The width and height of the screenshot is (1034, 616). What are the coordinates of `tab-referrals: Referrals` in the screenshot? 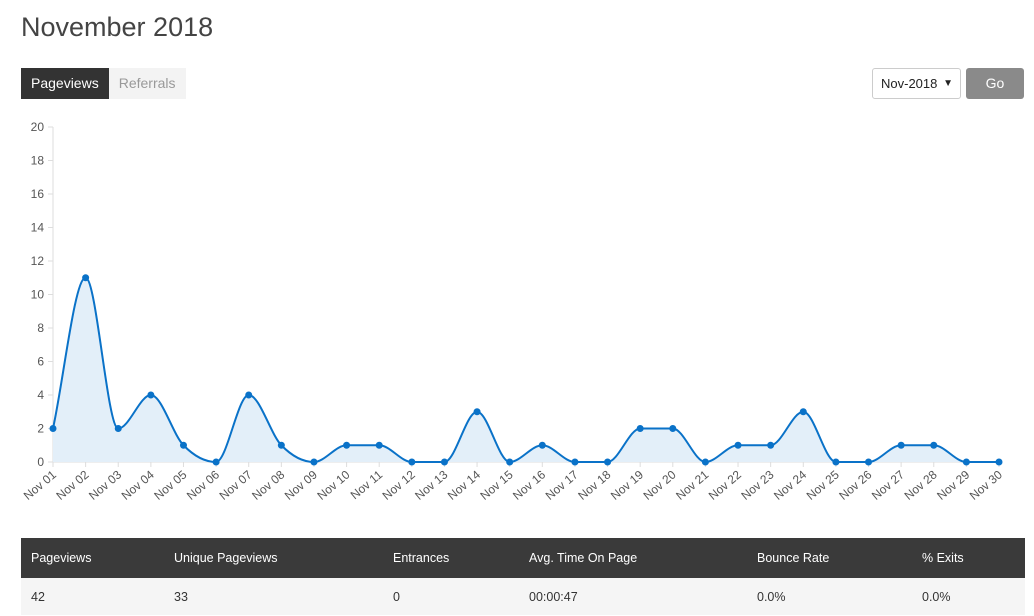 It's located at (147, 83).